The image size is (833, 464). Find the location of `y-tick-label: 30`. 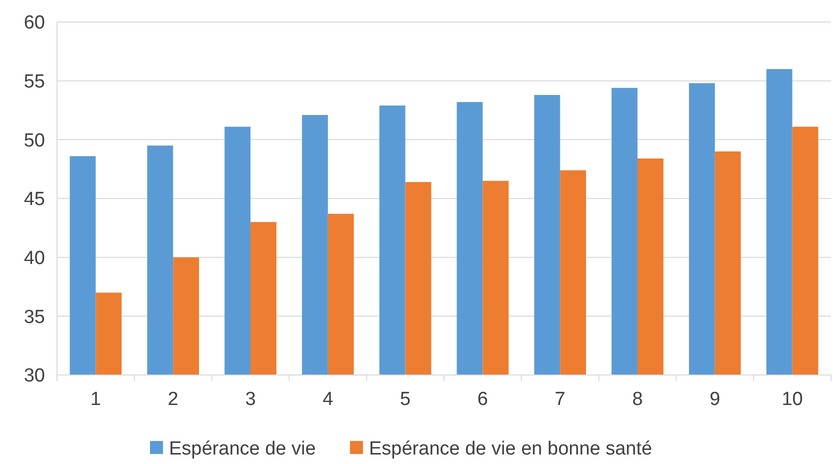

y-tick-label: 30 is located at coordinates (34, 376).